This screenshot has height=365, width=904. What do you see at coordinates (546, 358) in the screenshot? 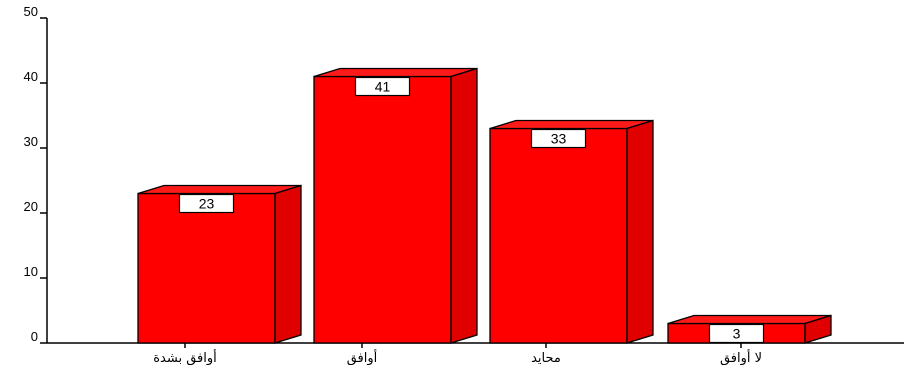
I see `x-tick-label: محايد` at bounding box center [546, 358].